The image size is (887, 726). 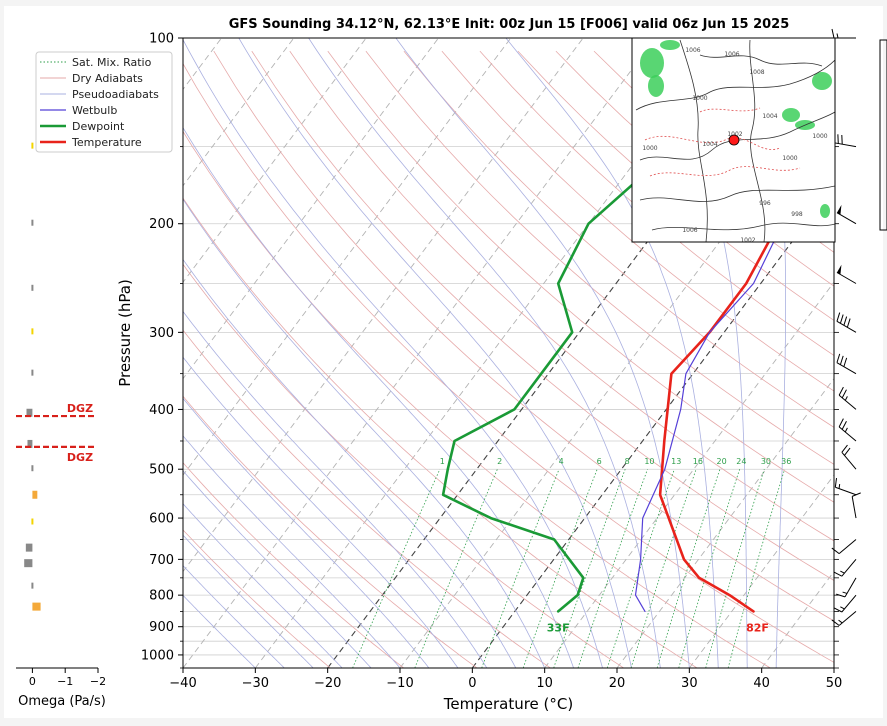 I want to click on y-tick-label: 500, so click(x=161, y=470).